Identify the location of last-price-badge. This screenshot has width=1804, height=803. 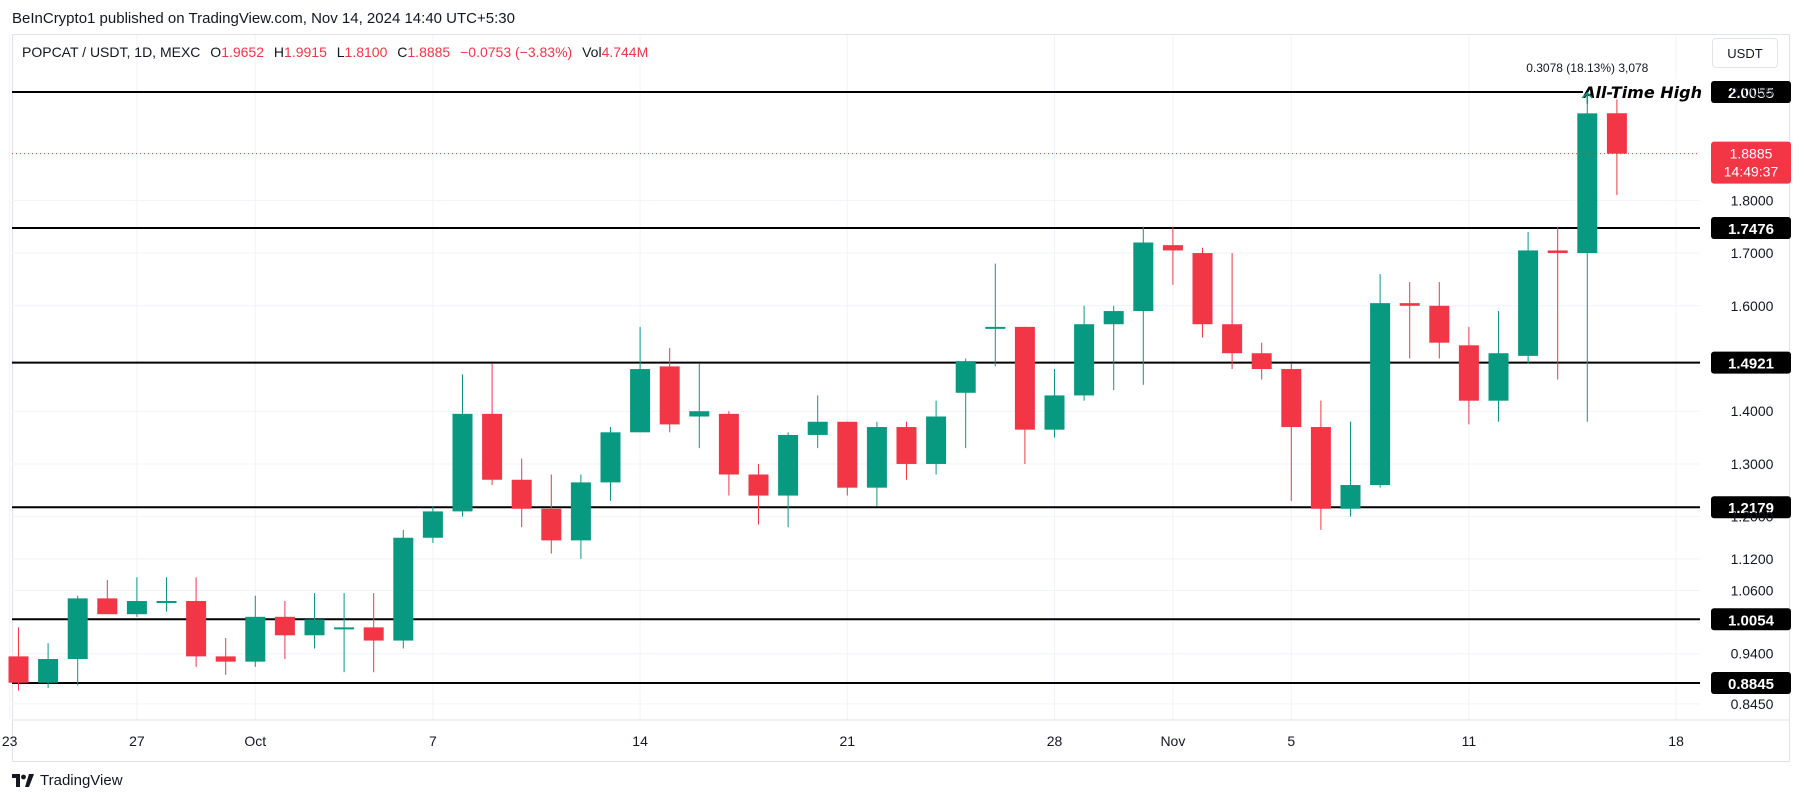
(1751, 162).